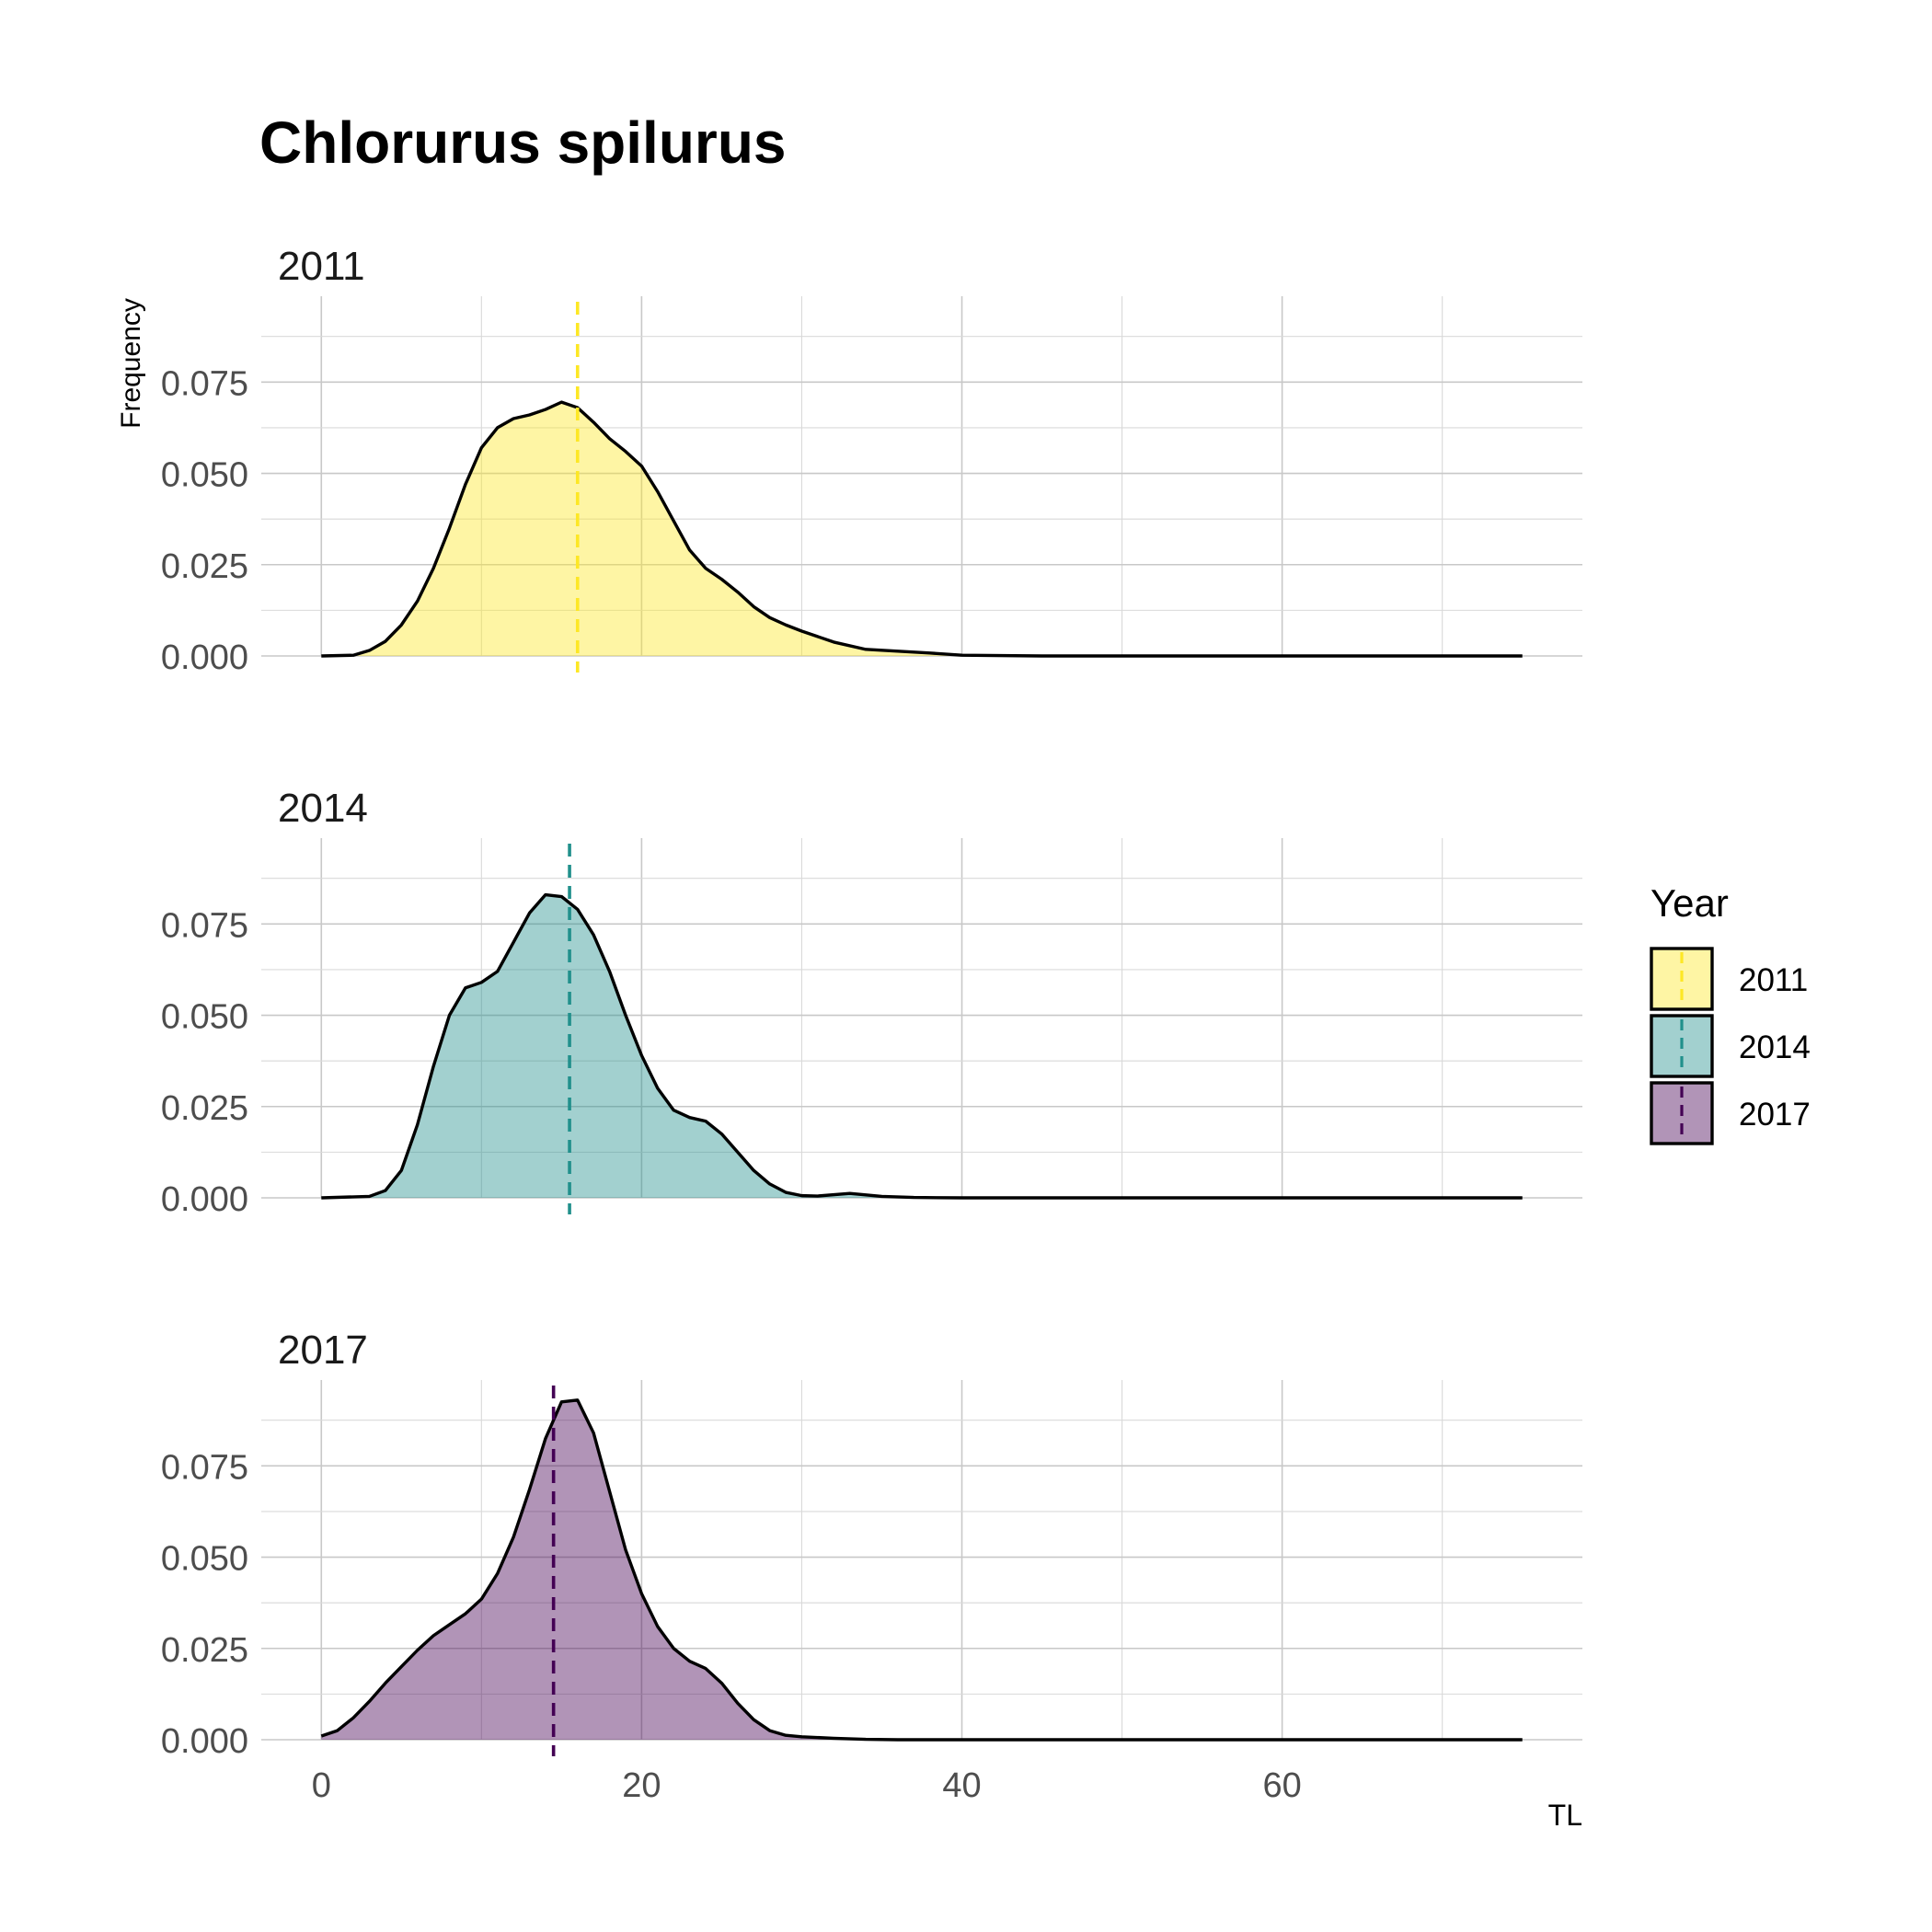 The image size is (1932, 1932). What do you see at coordinates (523, 142) in the screenshot?
I see `chart-title: Chlorurus spilurus` at bounding box center [523, 142].